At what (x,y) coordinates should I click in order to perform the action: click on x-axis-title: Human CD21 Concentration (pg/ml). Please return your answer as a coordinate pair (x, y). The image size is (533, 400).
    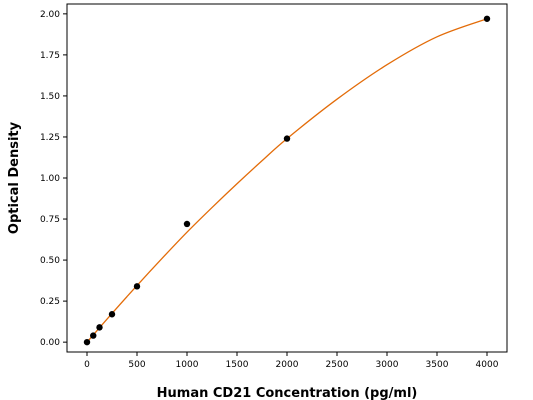
    Looking at the image, I should click on (287, 393).